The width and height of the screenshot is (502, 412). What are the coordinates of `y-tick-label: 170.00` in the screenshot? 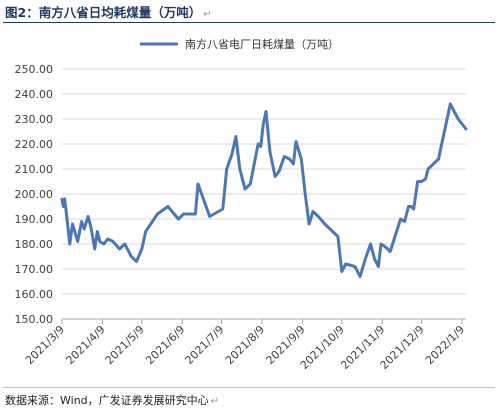 It's located at (34, 269).